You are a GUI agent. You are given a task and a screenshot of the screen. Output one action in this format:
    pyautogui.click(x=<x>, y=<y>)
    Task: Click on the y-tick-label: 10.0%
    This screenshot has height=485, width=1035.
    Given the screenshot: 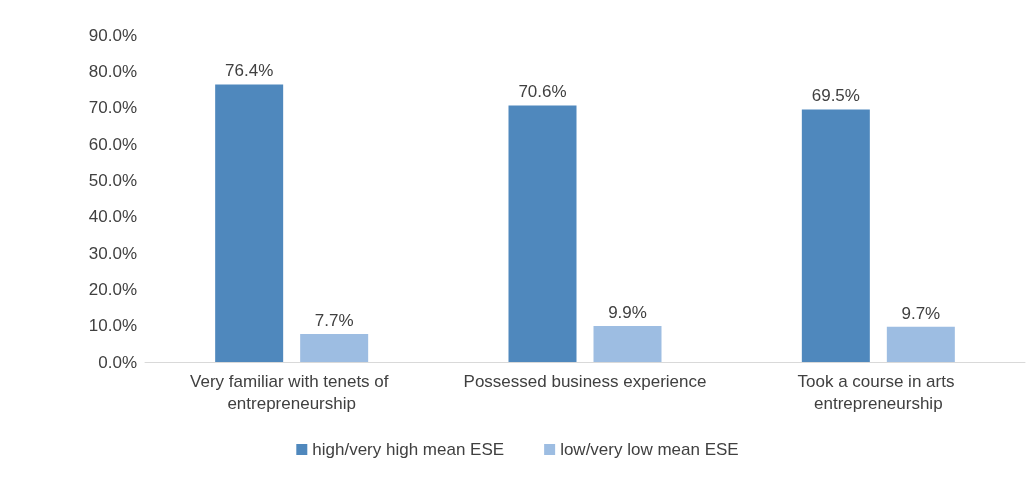 What is the action you would take?
    pyautogui.click(x=112, y=326)
    